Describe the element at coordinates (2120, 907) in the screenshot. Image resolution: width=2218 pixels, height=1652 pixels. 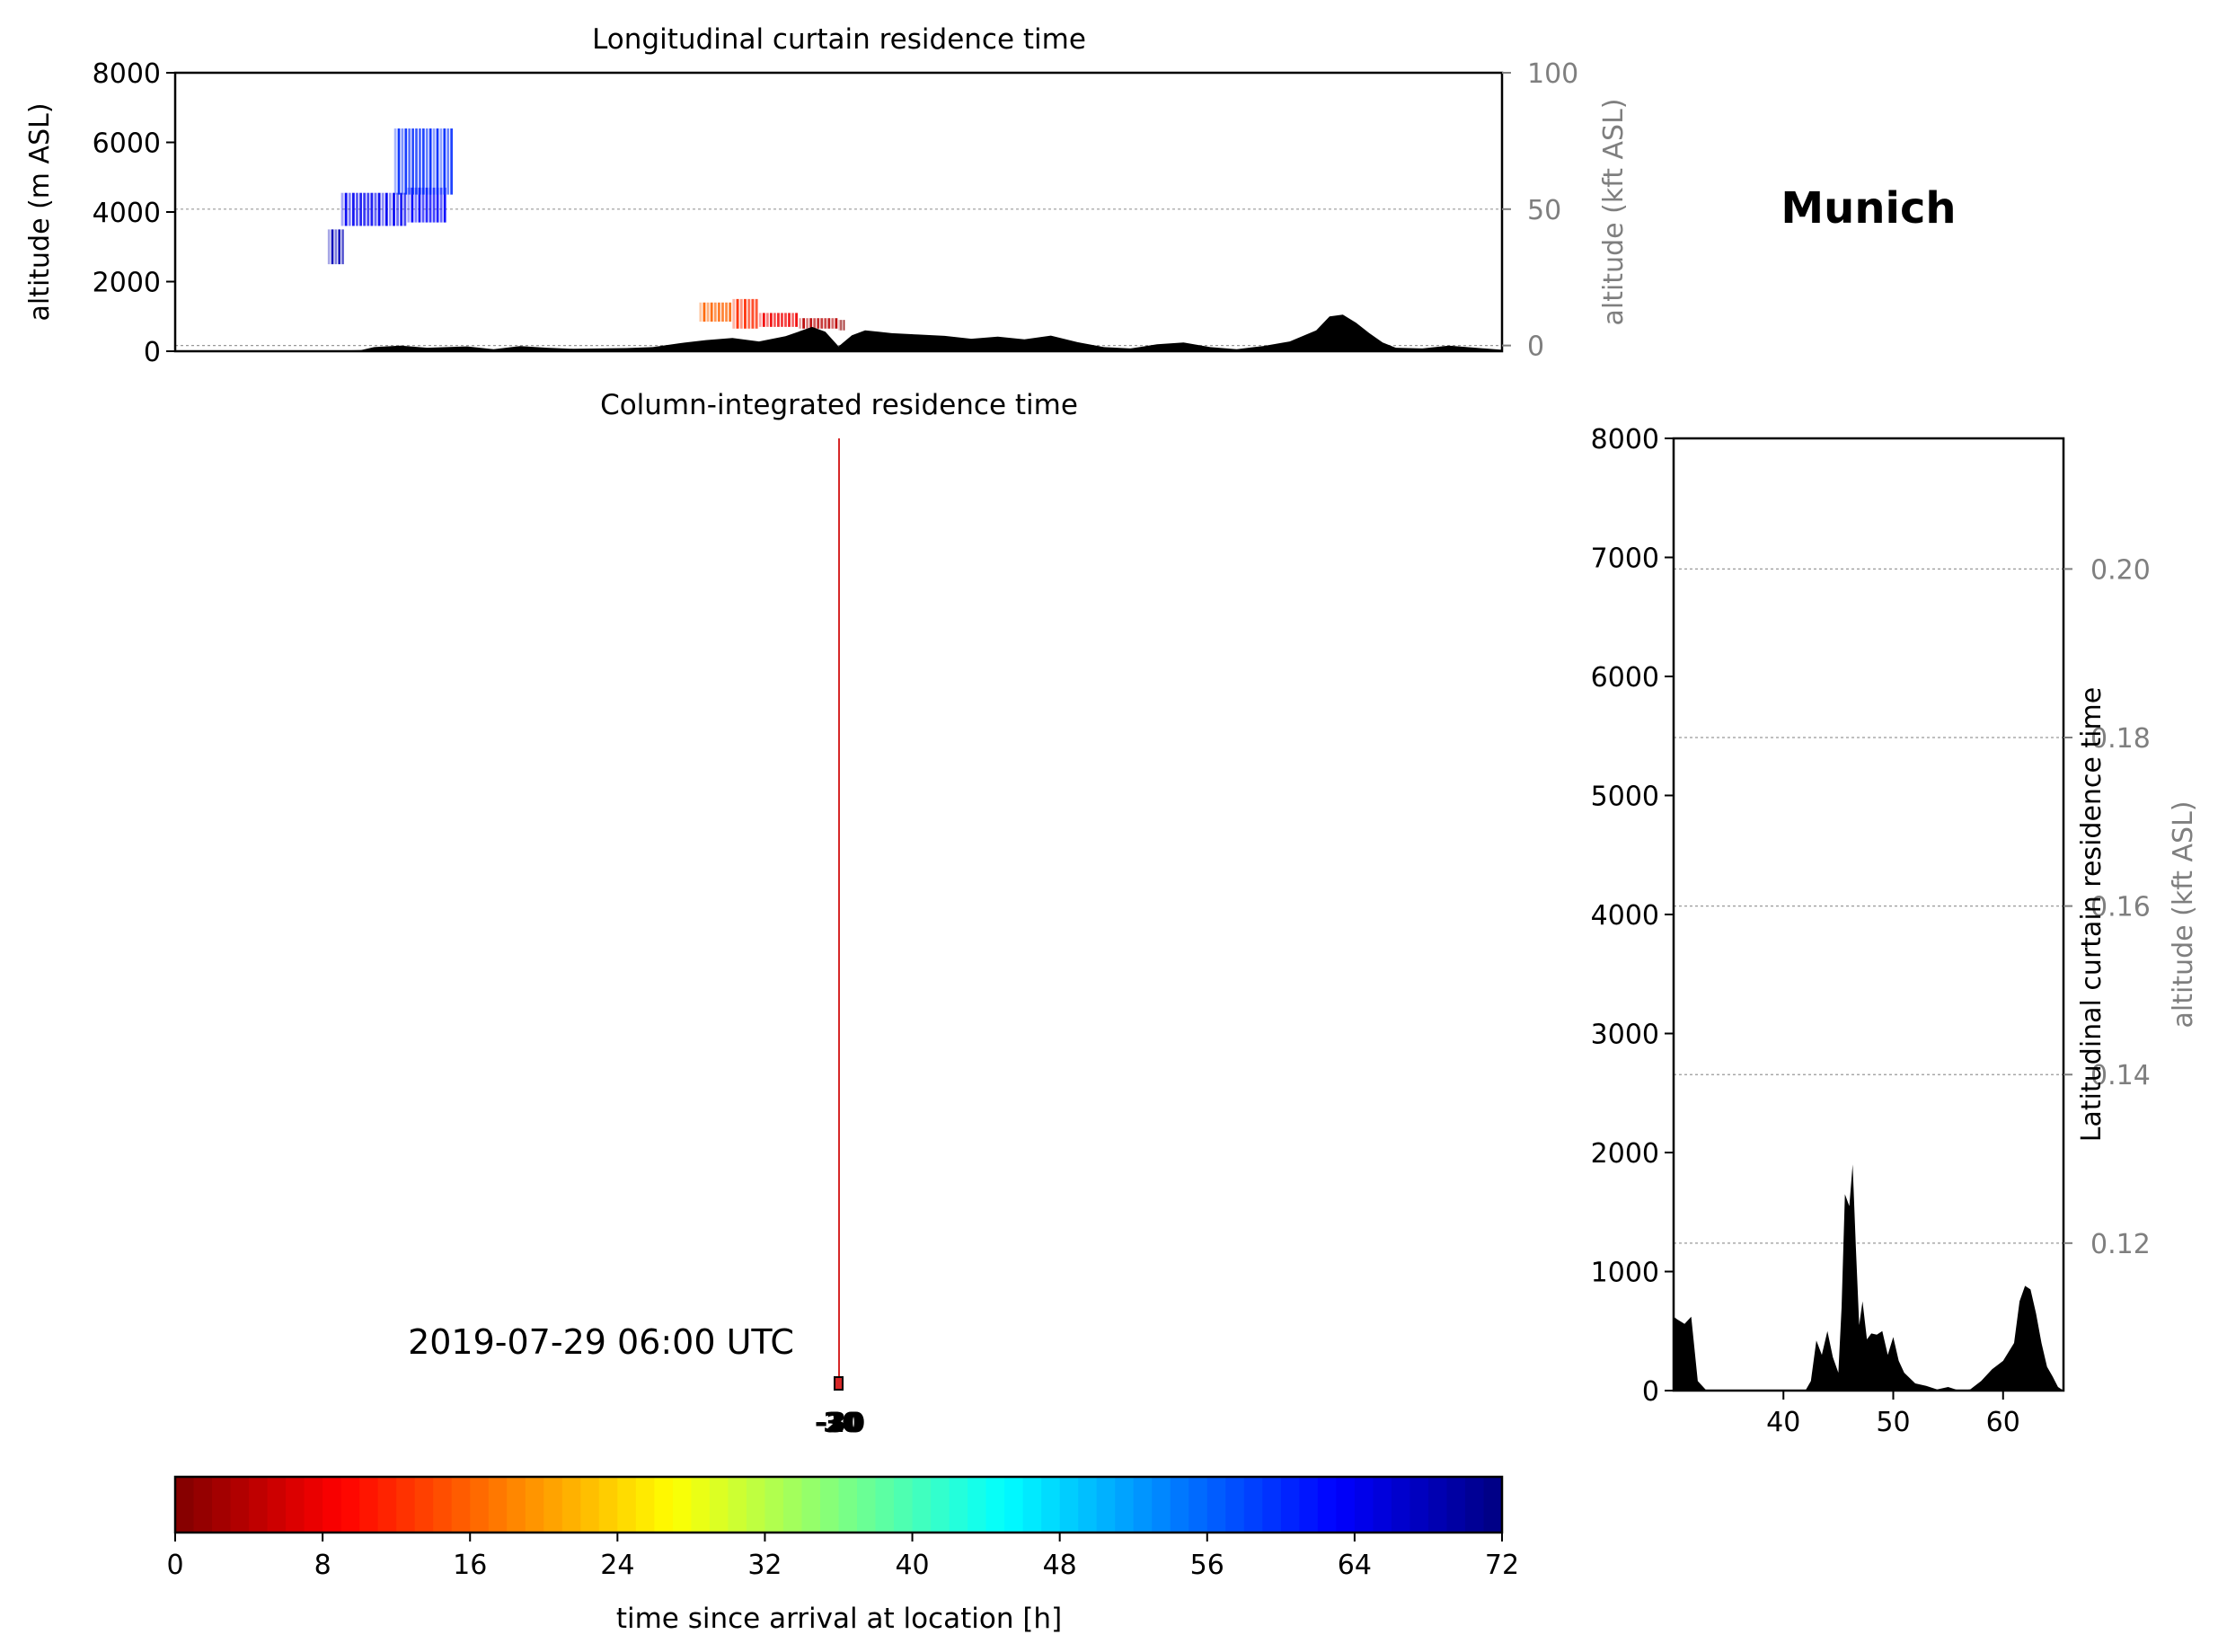
I see `y-tick-right-label: 0.16` at that location.